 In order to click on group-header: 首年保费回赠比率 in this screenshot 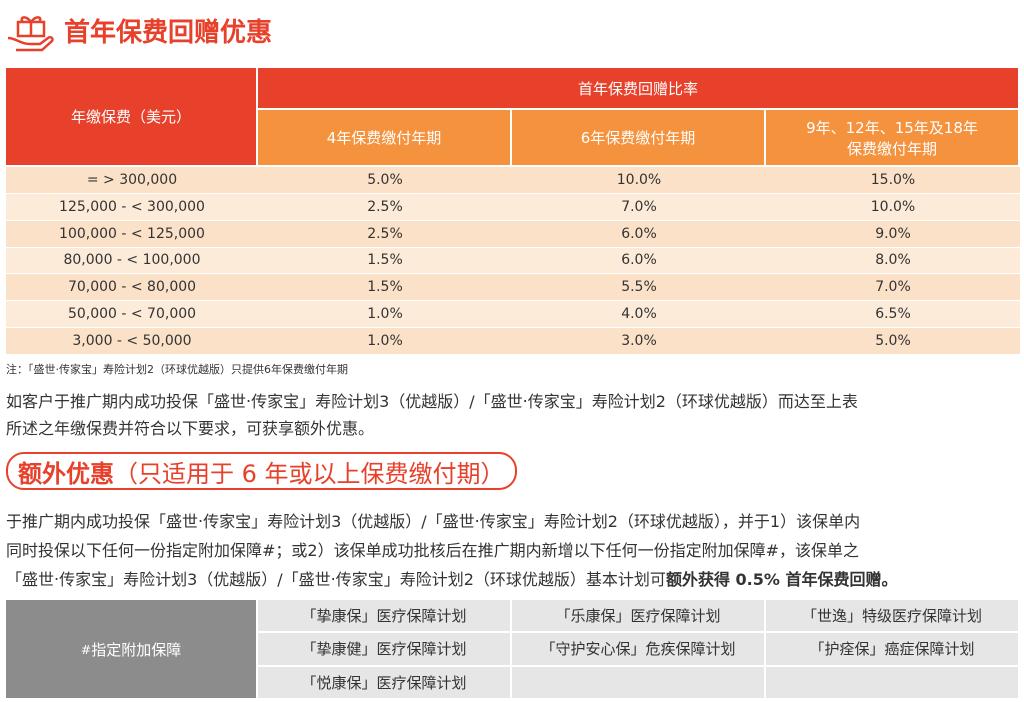, I will do `click(639, 89)`.